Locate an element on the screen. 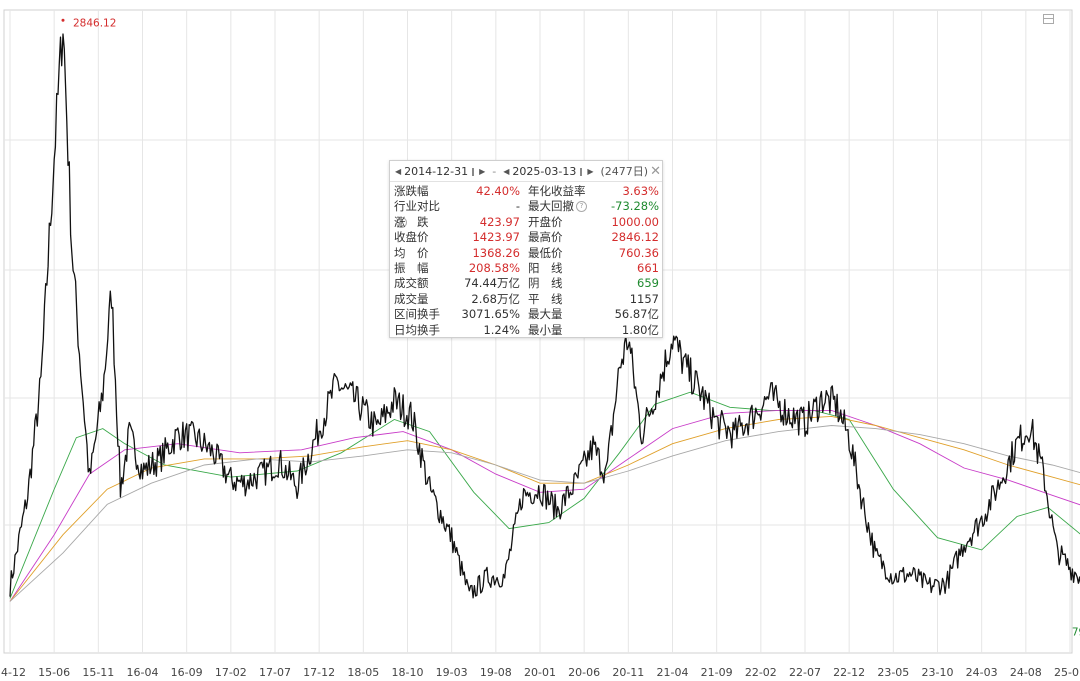 The height and width of the screenshot is (681, 1080). x-tick-label: 20-06 is located at coordinates (584, 672).